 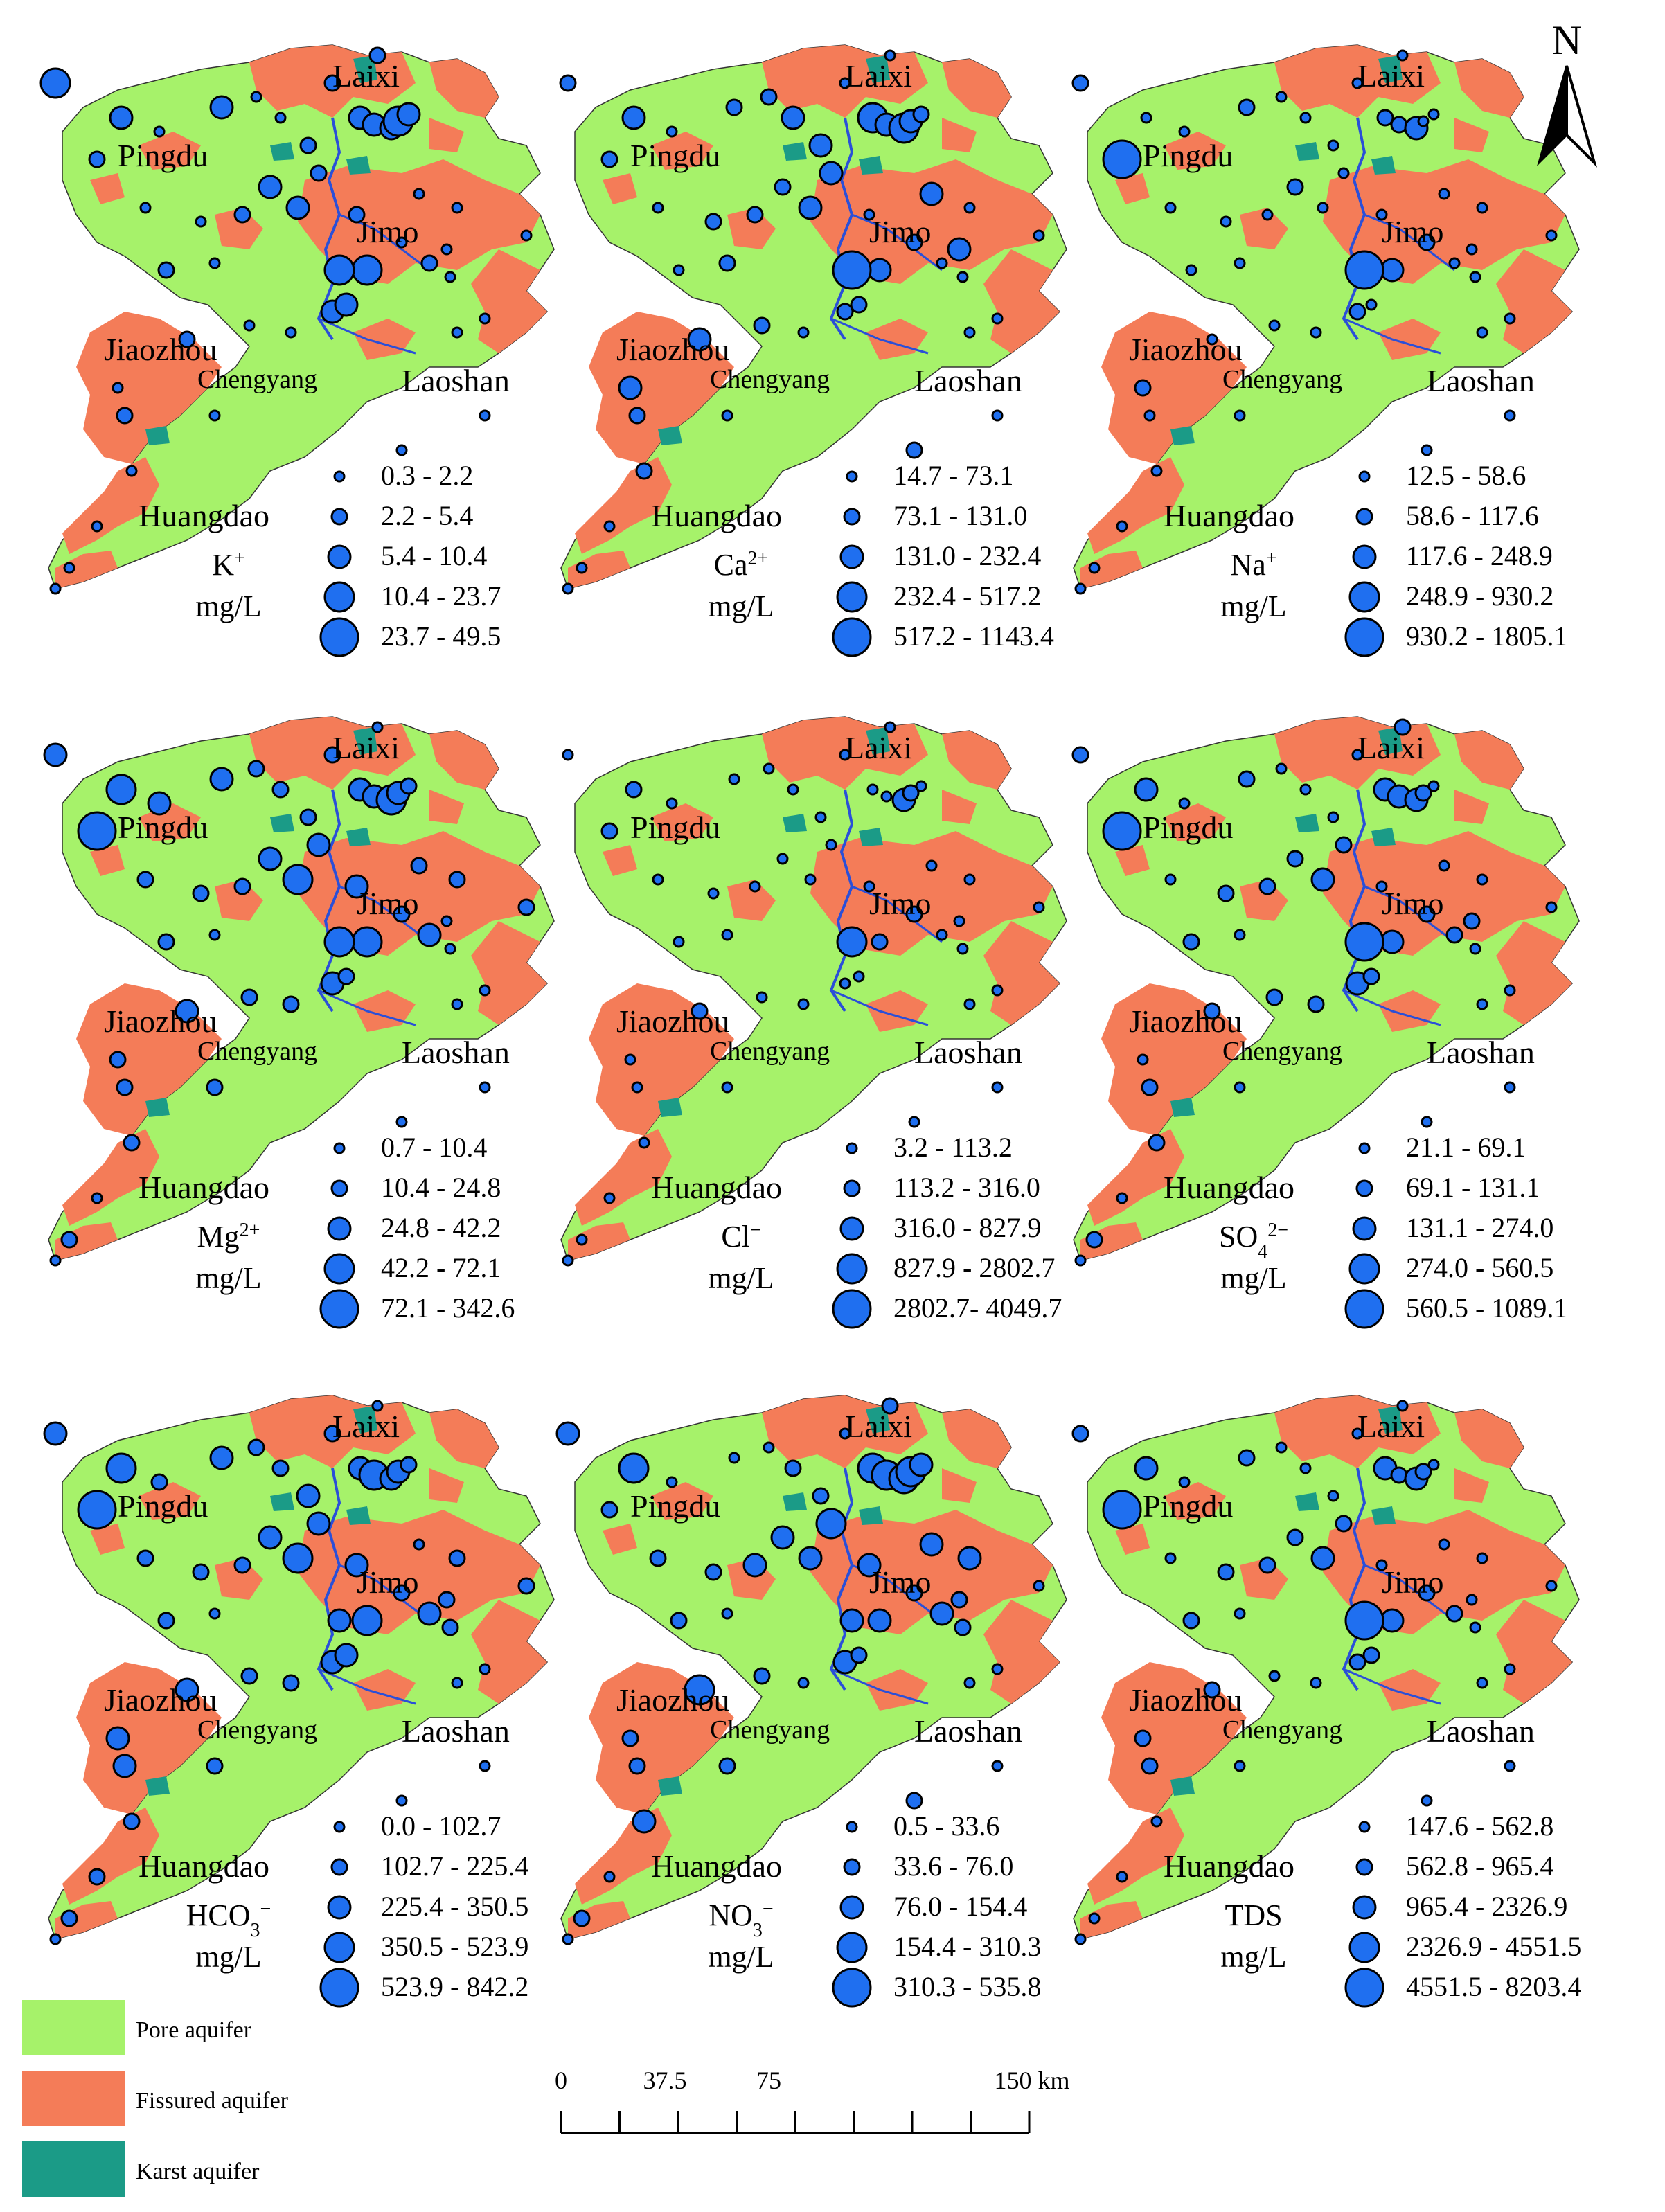 What do you see at coordinates (741, 1237) in the screenshot?
I see `ion-label: Cl−` at bounding box center [741, 1237].